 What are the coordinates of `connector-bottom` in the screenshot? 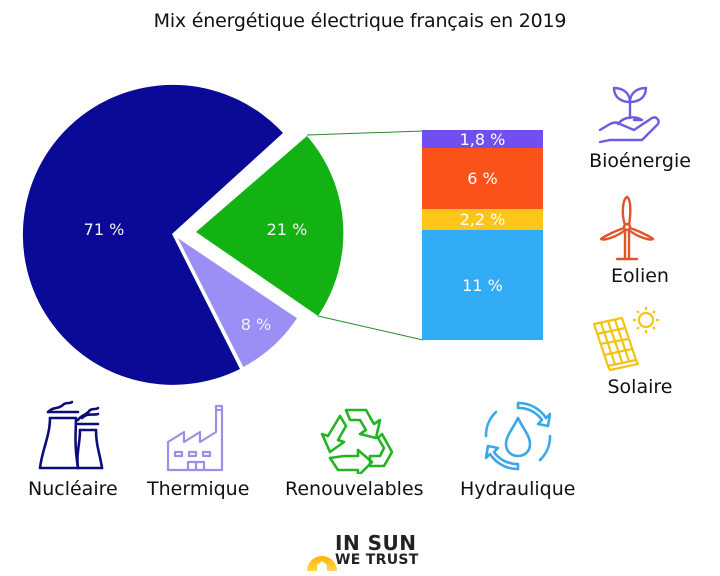 It's located at (370, 328).